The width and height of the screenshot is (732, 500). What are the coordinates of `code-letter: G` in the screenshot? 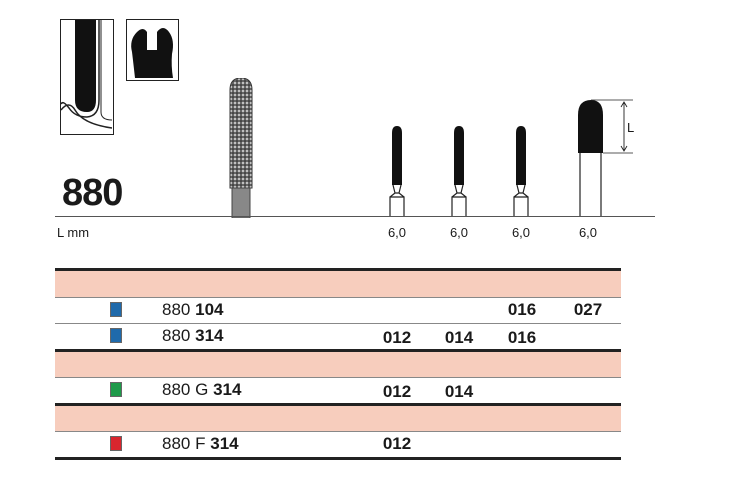 It's located at (202, 389).